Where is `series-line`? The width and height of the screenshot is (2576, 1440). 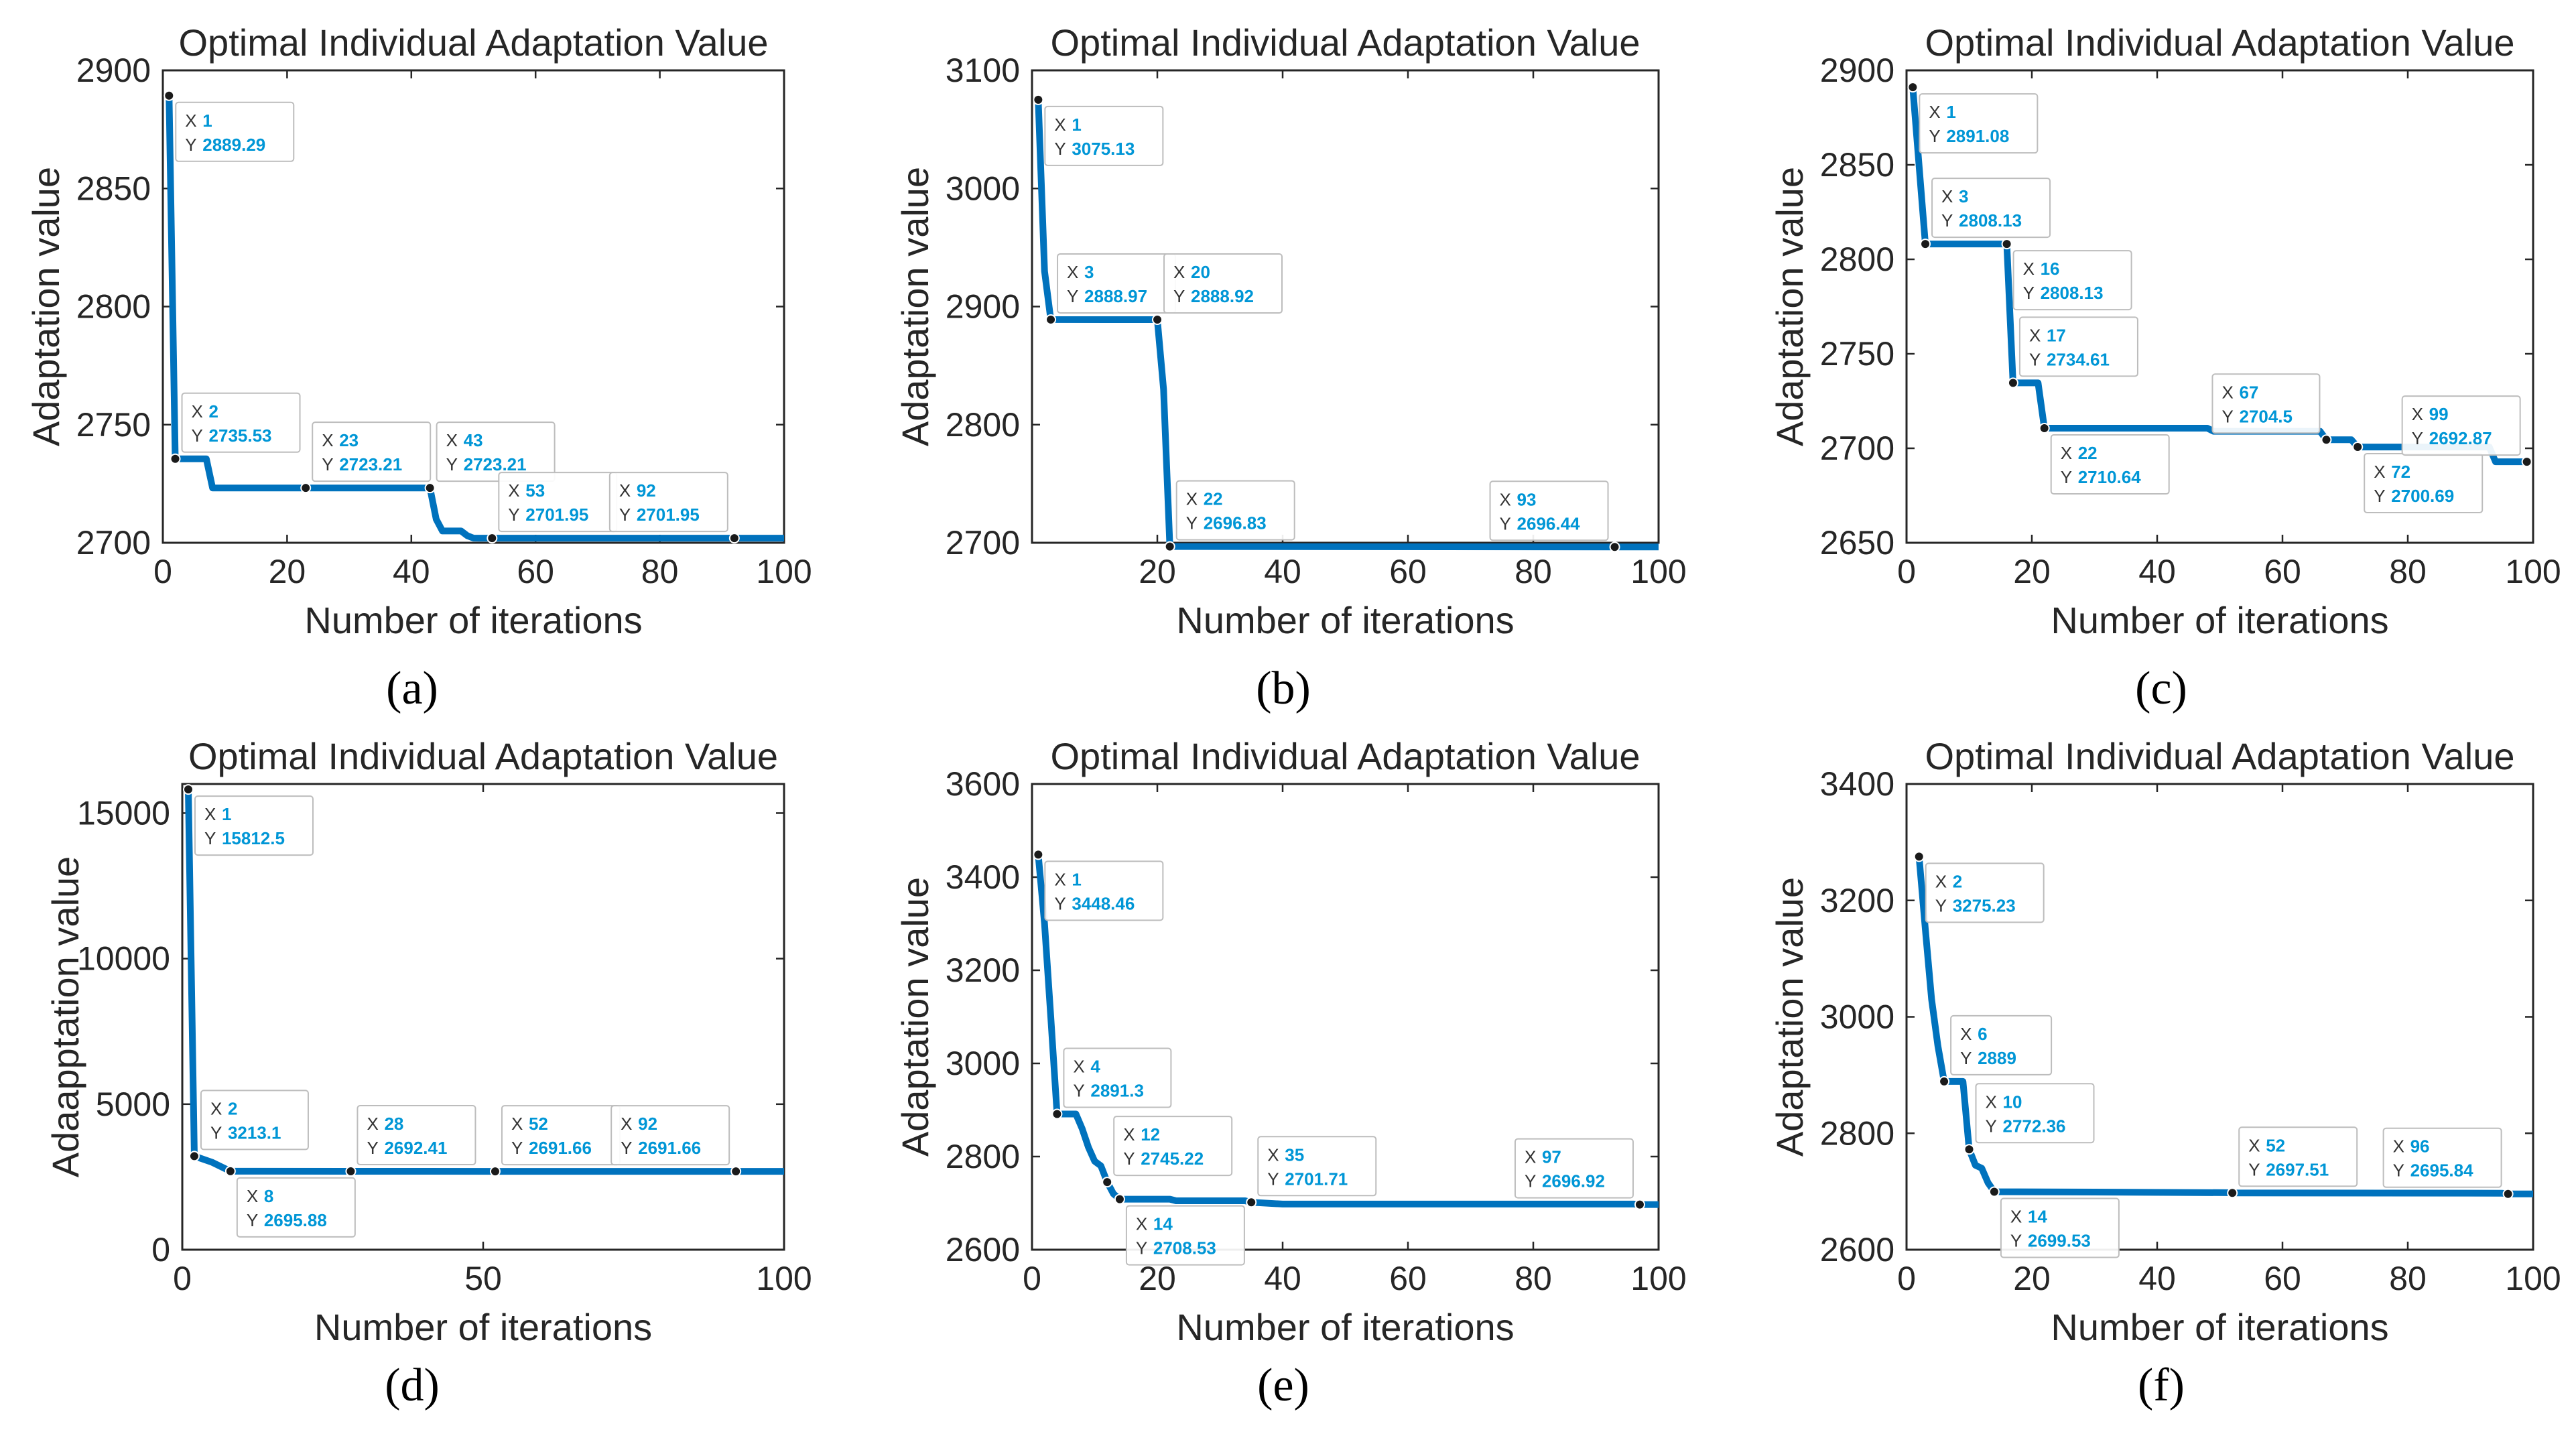
series-line is located at coordinates (475, 318).